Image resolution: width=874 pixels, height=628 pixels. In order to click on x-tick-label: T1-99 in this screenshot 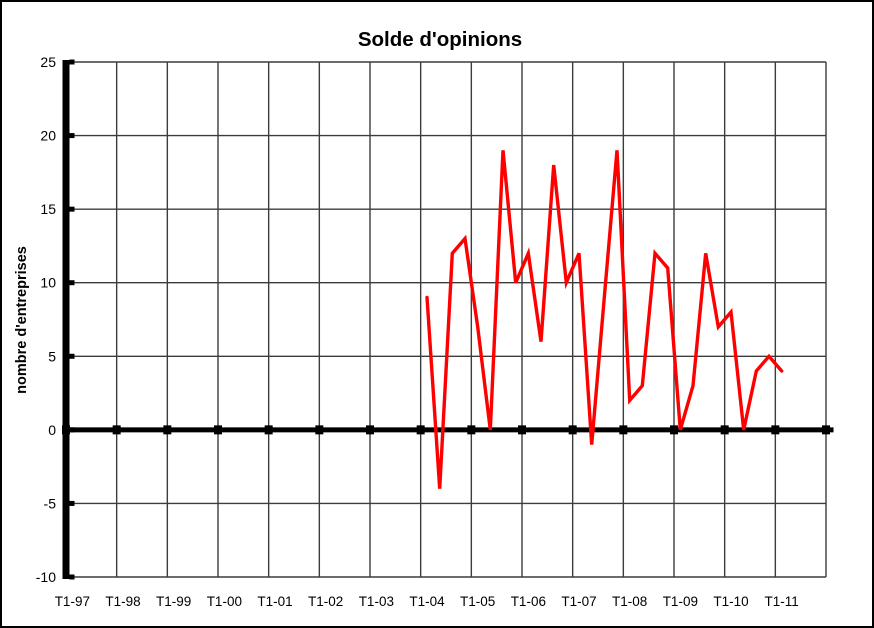, I will do `click(173, 601)`.